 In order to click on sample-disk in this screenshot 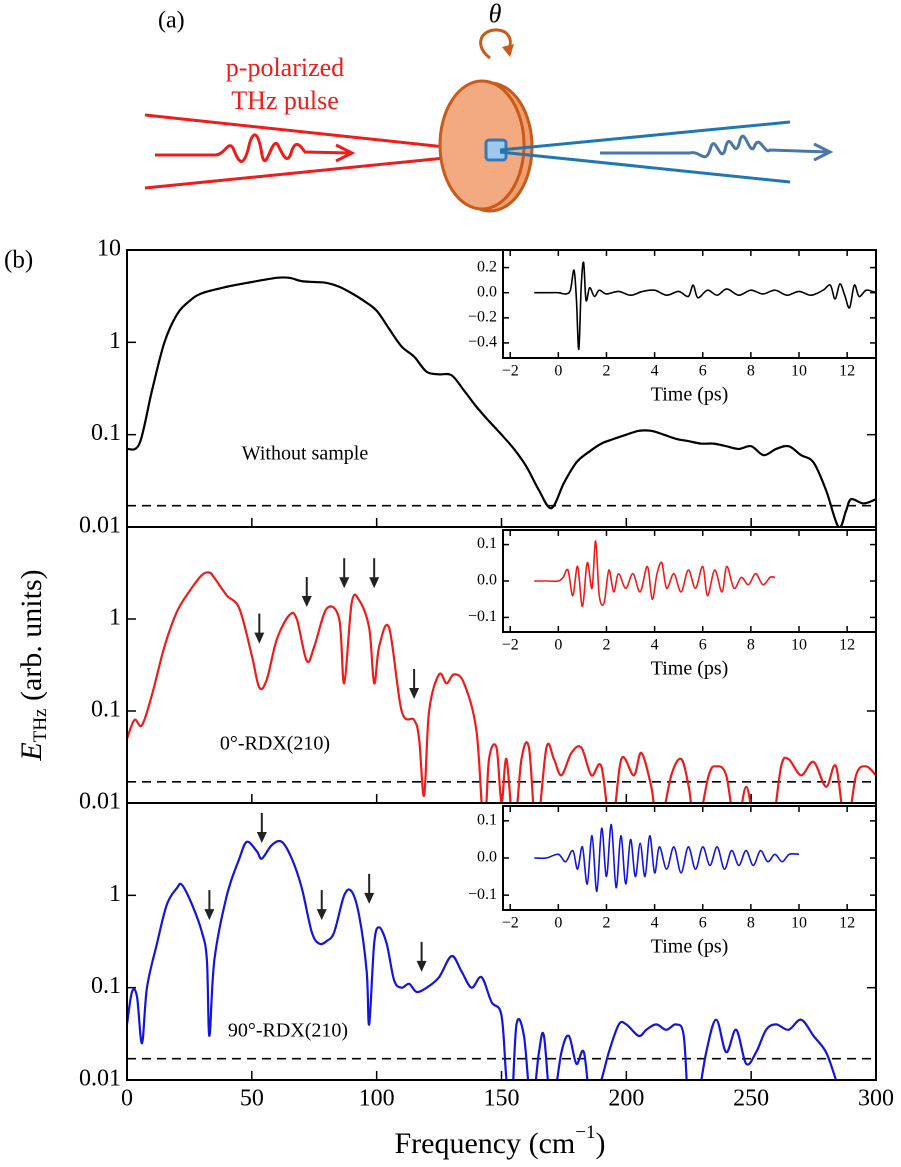, I will do `click(482, 145)`.